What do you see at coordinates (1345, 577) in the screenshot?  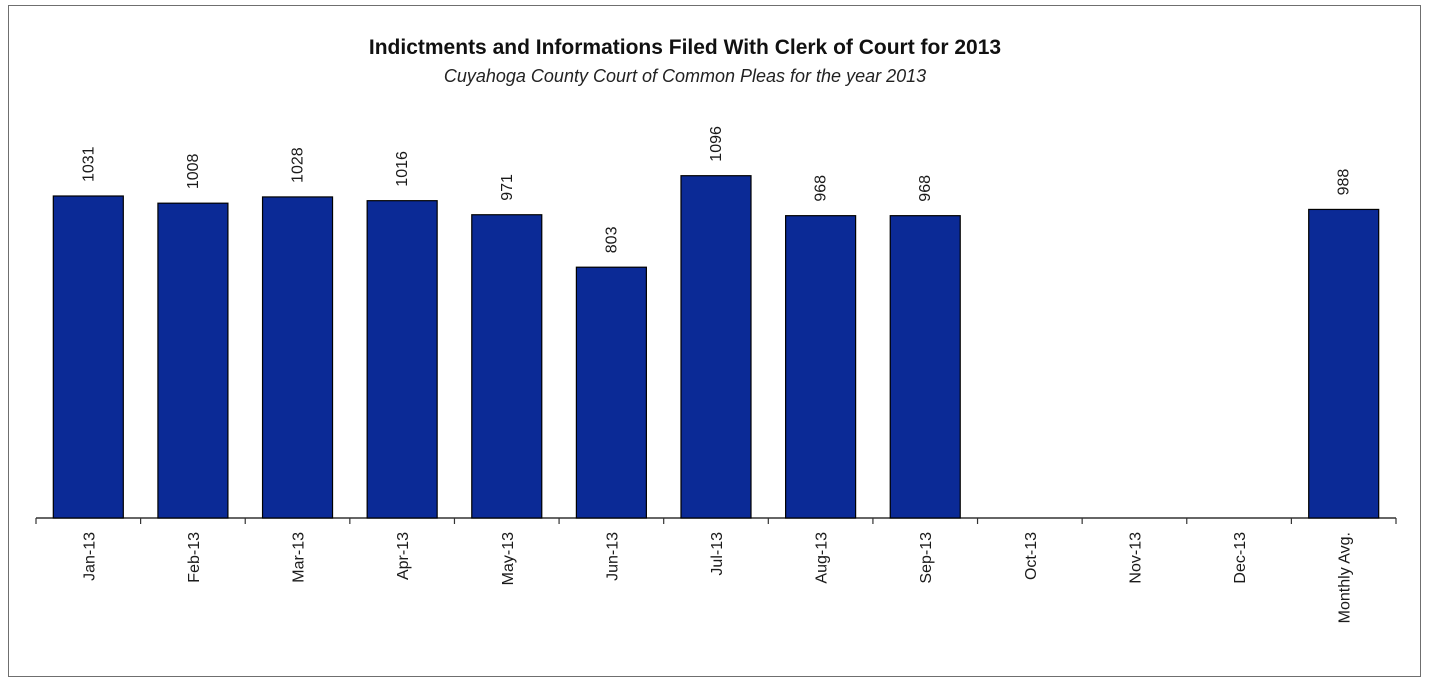 I see `x-tick-label: Monthly Avg.` at bounding box center [1345, 577].